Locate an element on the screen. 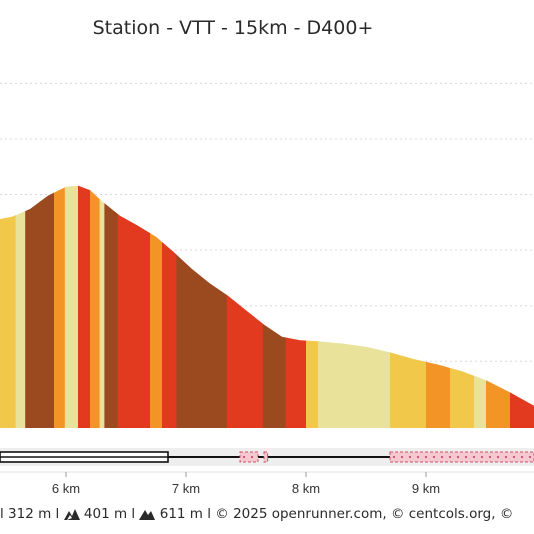  total-gain: 401 m l is located at coordinates (109, 514).